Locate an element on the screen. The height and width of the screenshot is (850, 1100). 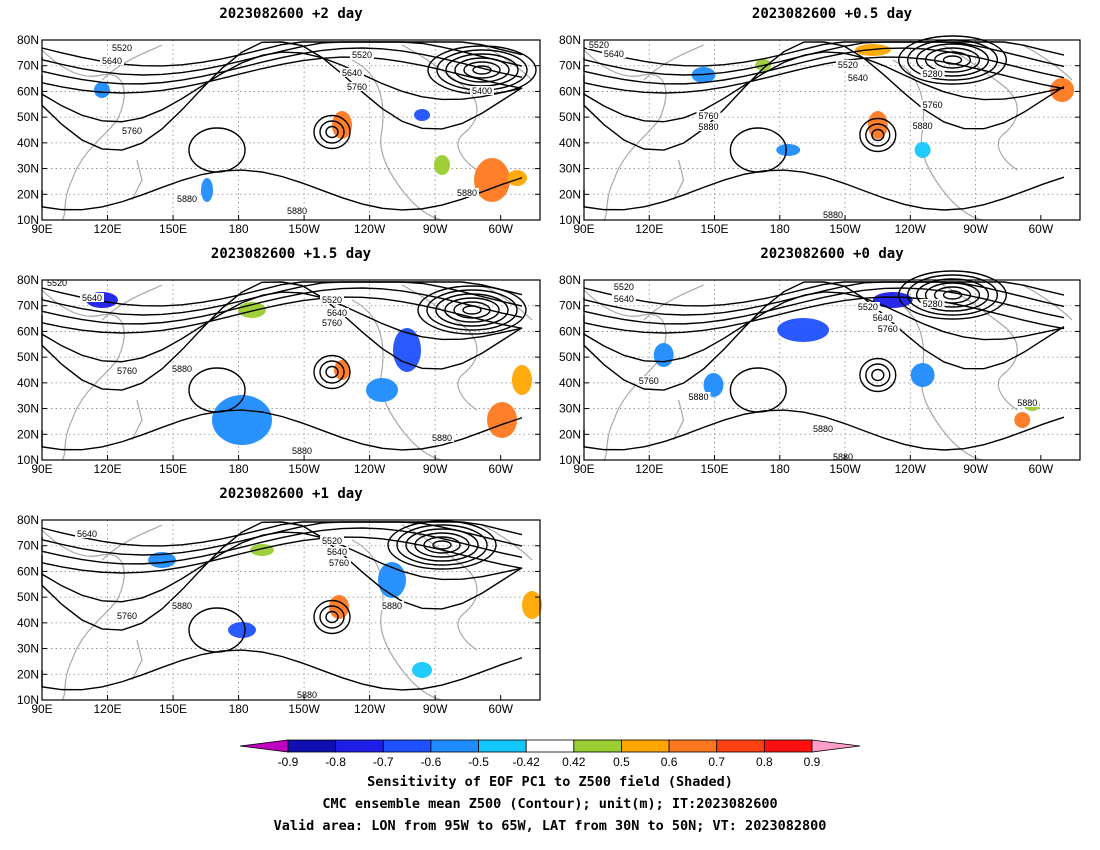
colorbar-tick-label: 0.8 is located at coordinates (764, 762).